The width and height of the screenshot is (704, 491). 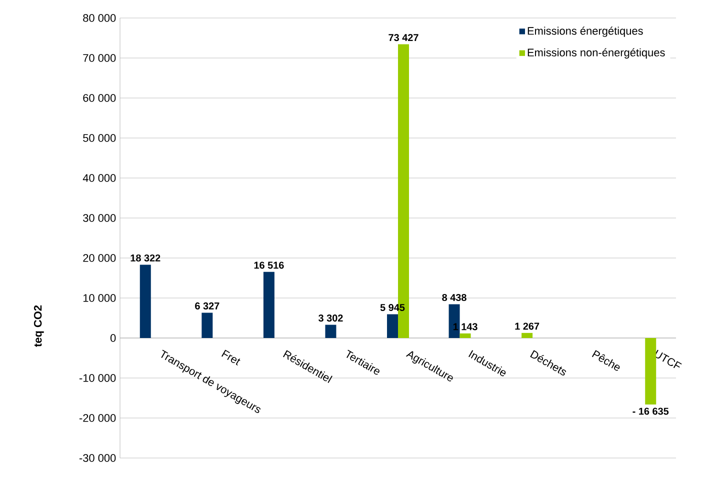 What do you see at coordinates (454, 298) in the screenshot?
I see `data-label: 8 438` at bounding box center [454, 298].